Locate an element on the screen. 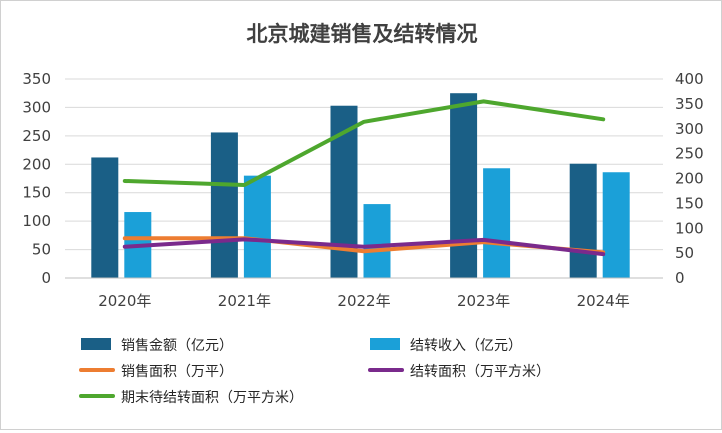  right-tick-label: 0 is located at coordinates (680, 278).